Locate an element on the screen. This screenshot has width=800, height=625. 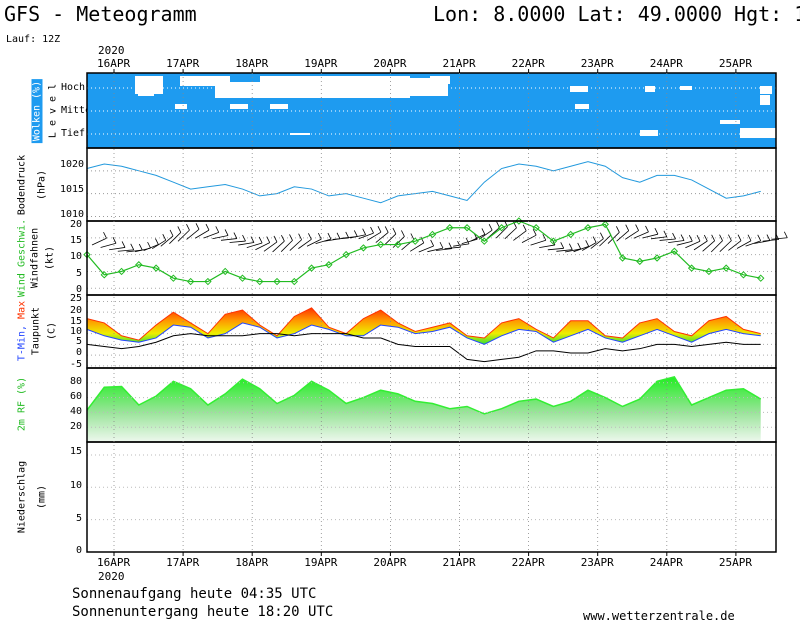
cloud-level-label: Hoch is located at coordinates (73, 87).